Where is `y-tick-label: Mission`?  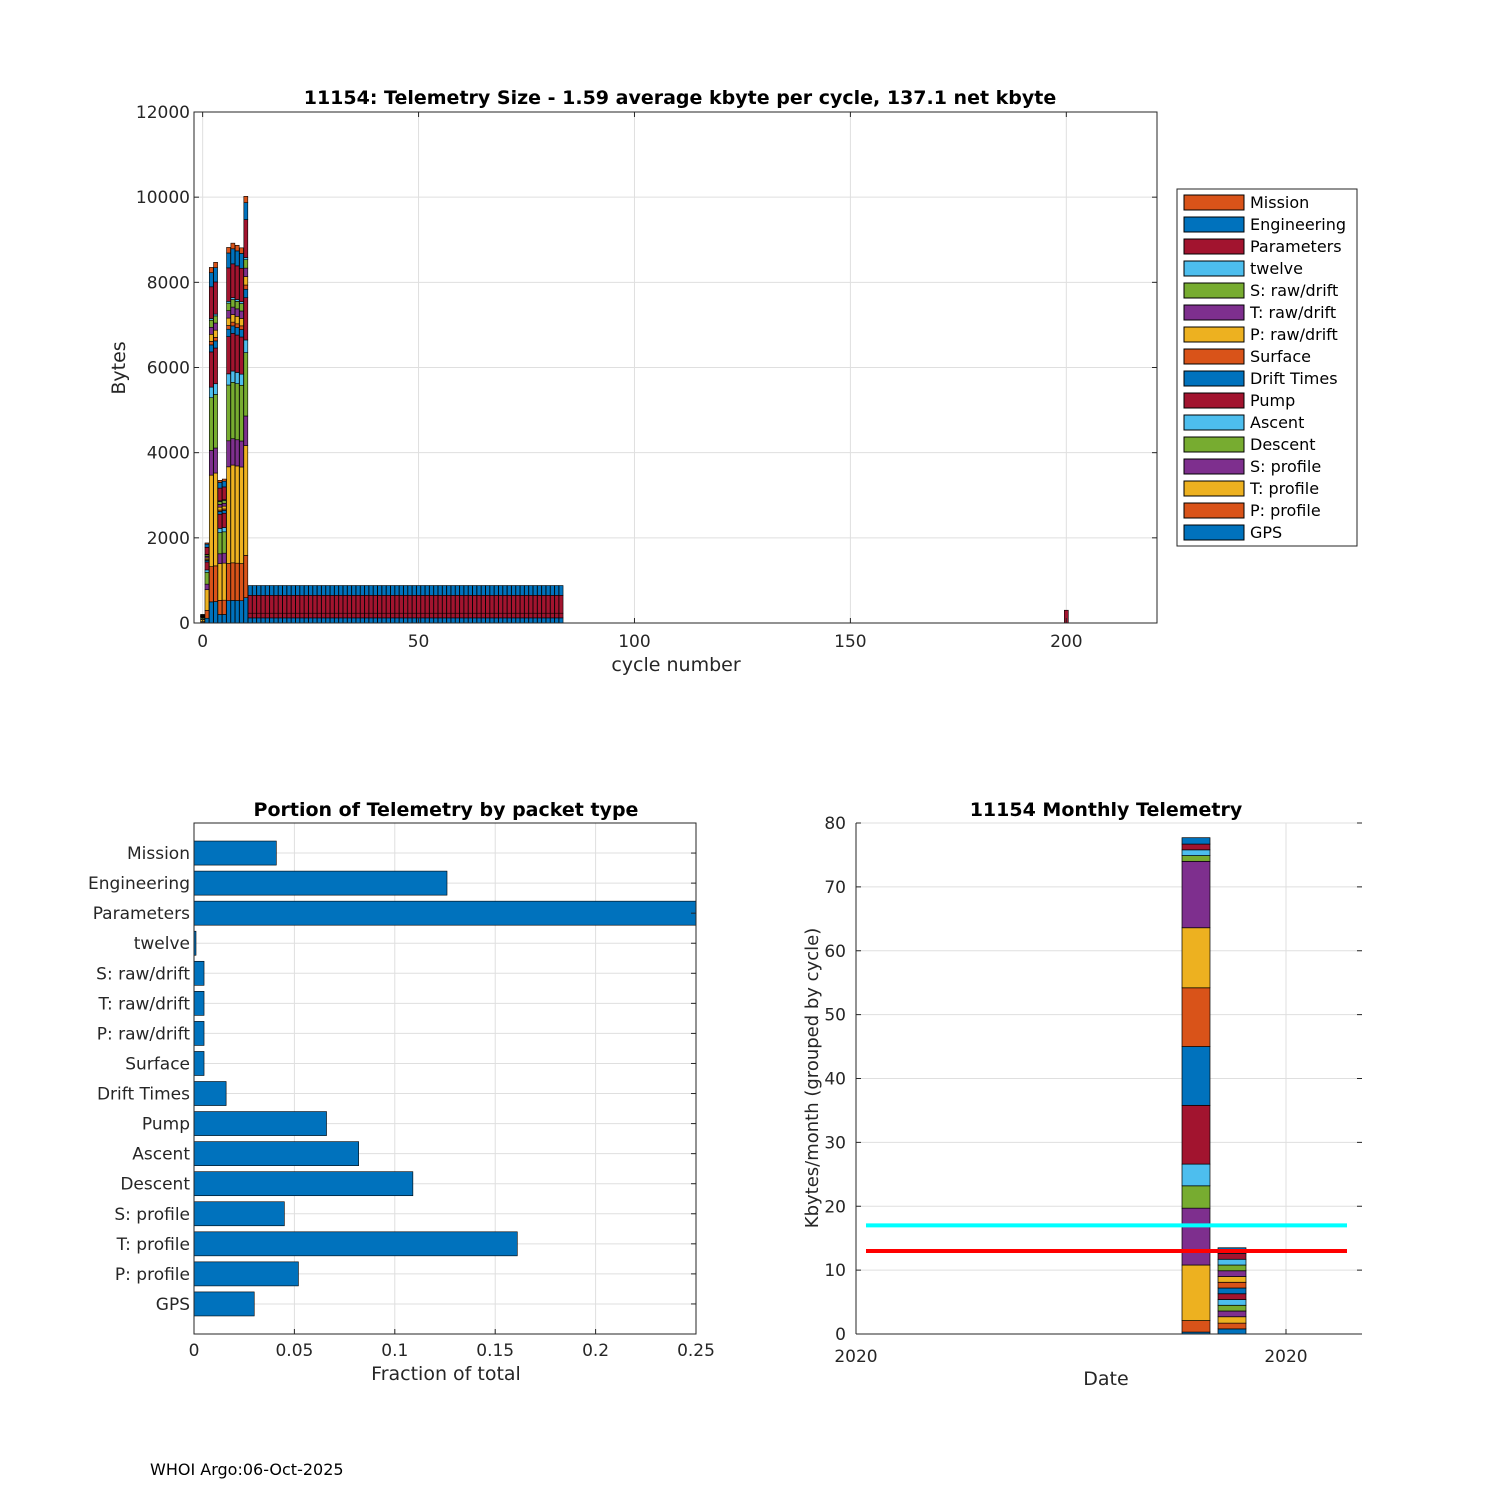
y-tick-label: Mission is located at coordinates (158, 854).